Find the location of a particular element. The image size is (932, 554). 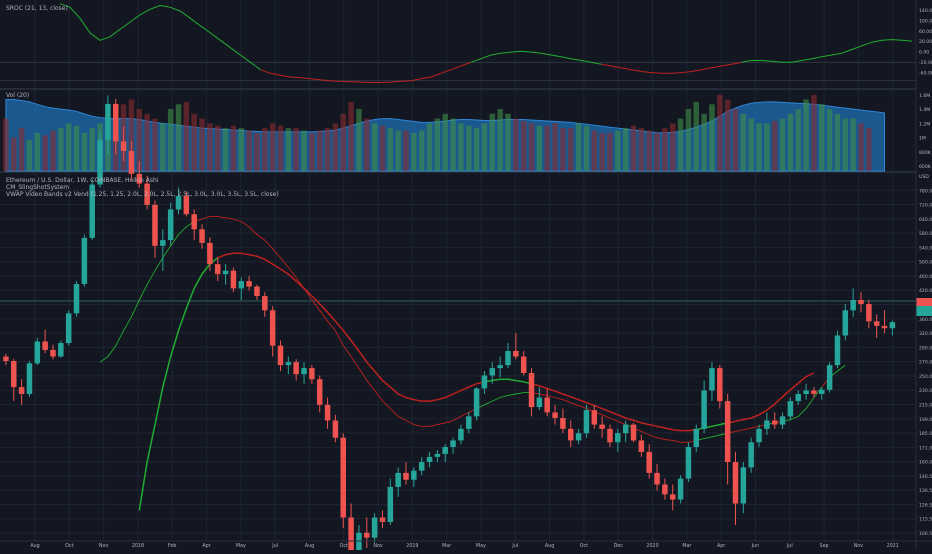

indicator-tick-label: 100.00 is located at coordinates (925, 21).